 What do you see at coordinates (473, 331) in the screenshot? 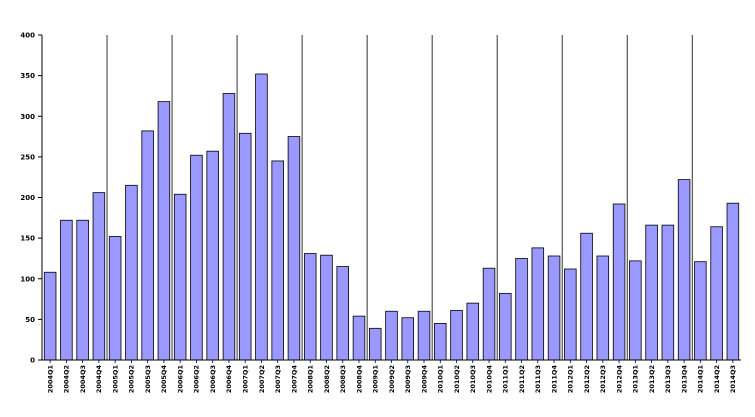
I see `bar-2010Q3` at bounding box center [473, 331].